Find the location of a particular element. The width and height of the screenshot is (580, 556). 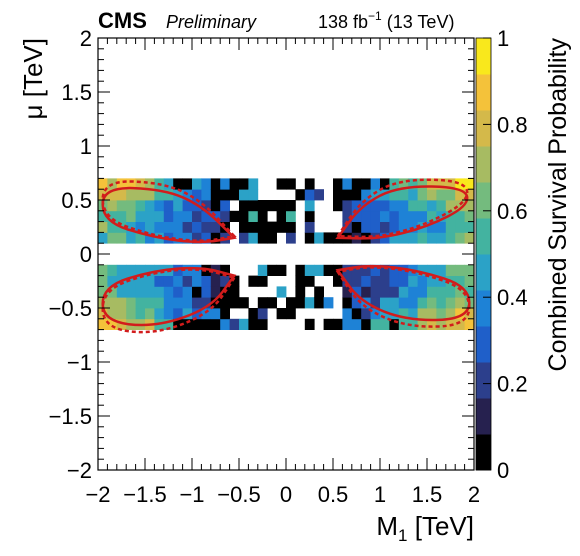

y-axis-title: μ [TeV] is located at coordinates (33, 78).